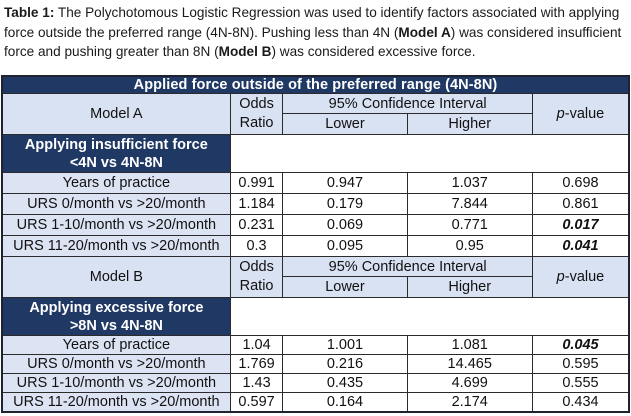  I want to click on p-value-cell: 0.434, so click(580, 402).